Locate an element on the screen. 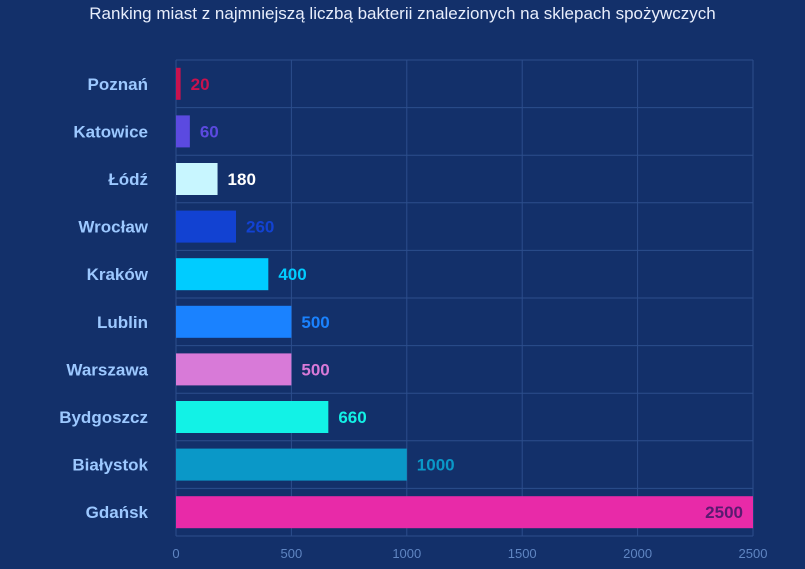 The height and width of the screenshot is (569, 805). x-tick-label: 1000 is located at coordinates (406, 553).